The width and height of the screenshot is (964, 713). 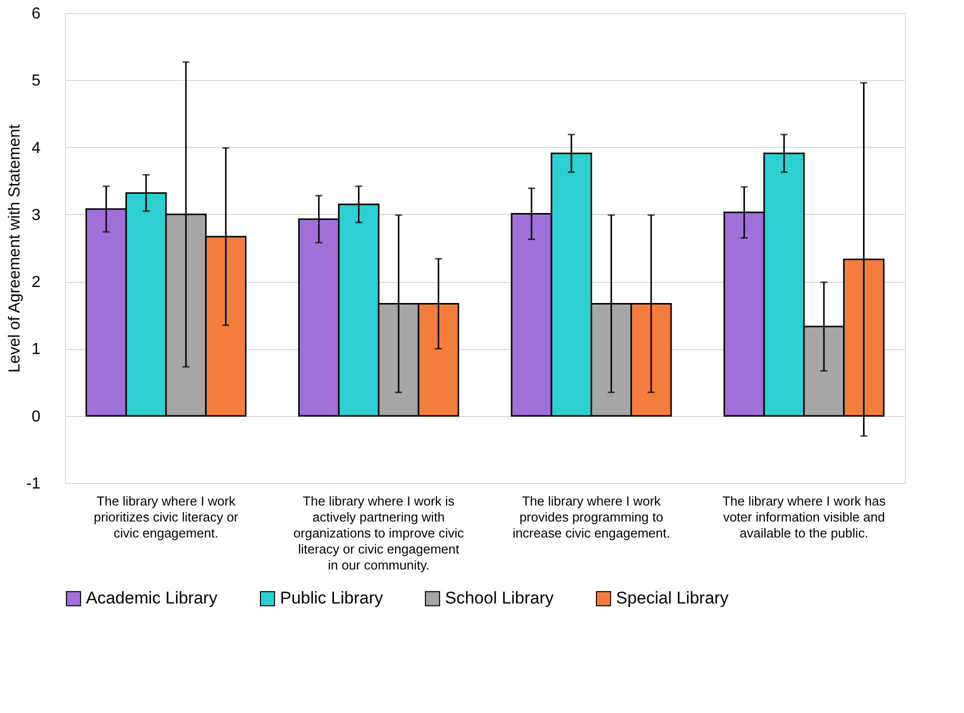 What do you see at coordinates (378, 533) in the screenshot?
I see `x-tick-label: The library where I work is actively partnering with organizations to improve civic literacy or civic engagement in our community.` at bounding box center [378, 533].